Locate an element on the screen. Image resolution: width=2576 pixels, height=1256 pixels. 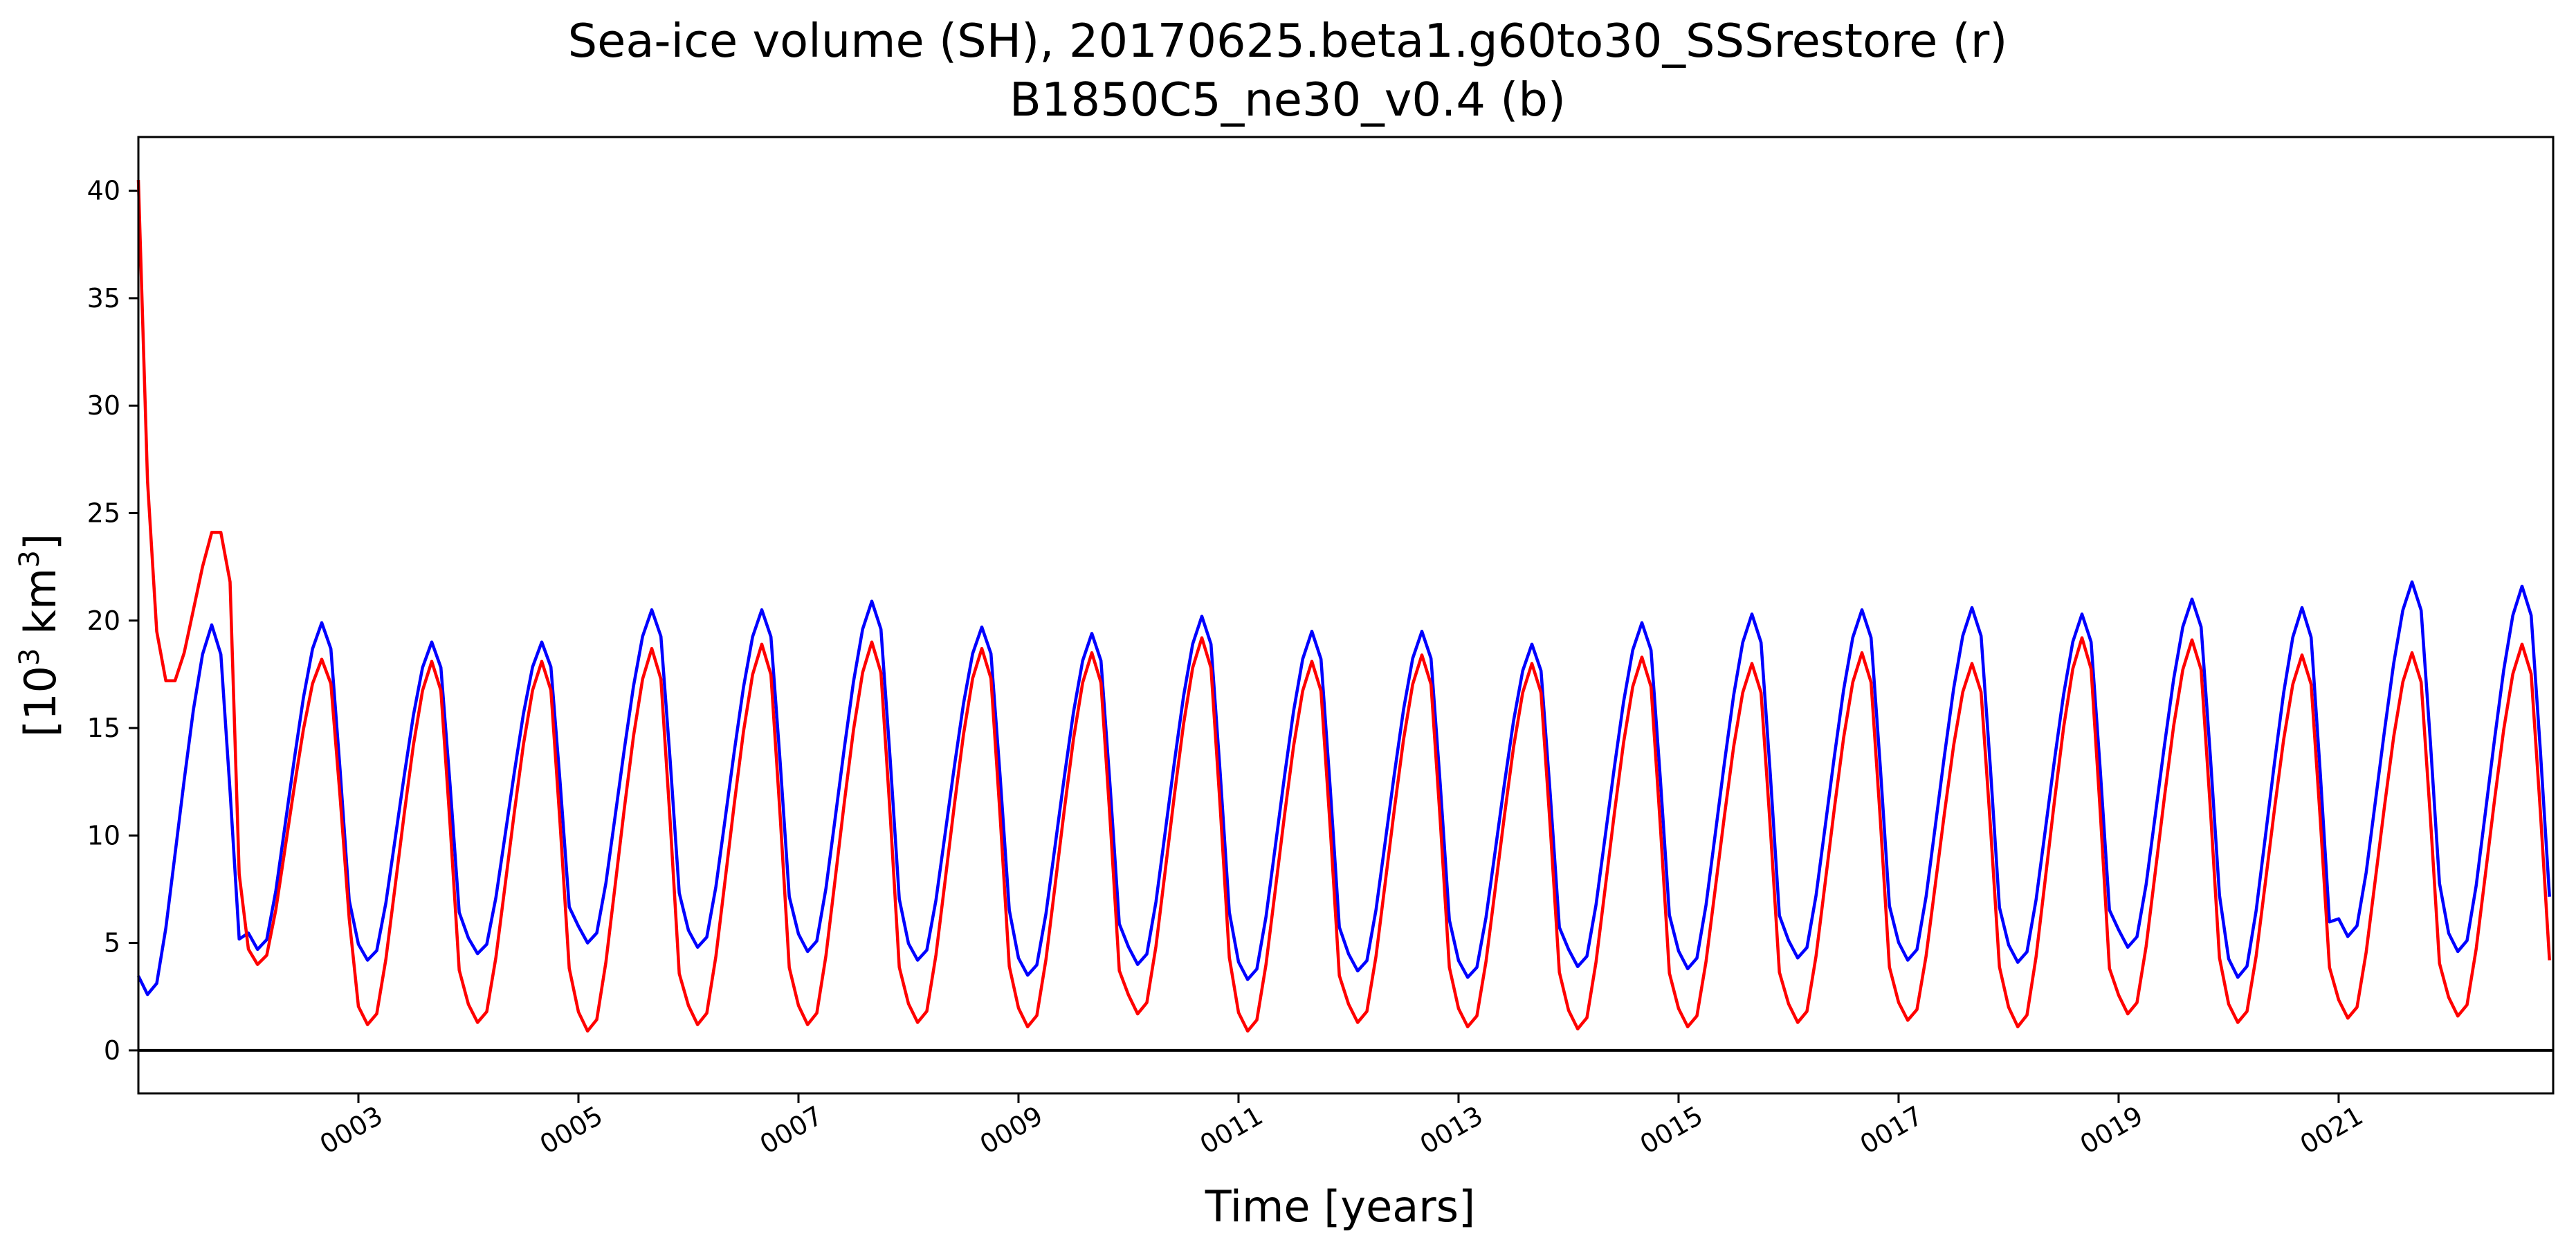
y-tick-label: 30 is located at coordinates (104, 405).